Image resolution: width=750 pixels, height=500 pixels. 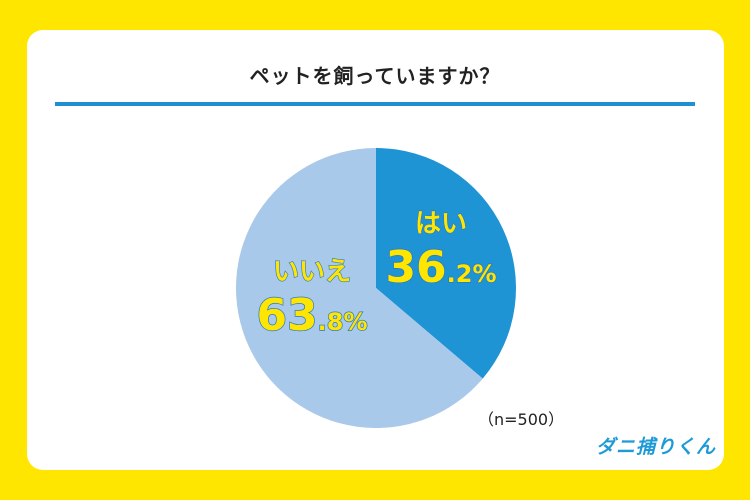 What do you see at coordinates (656, 447) in the screenshot?
I see `brand-logo: ダニ捕りくん` at bounding box center [656, 447].